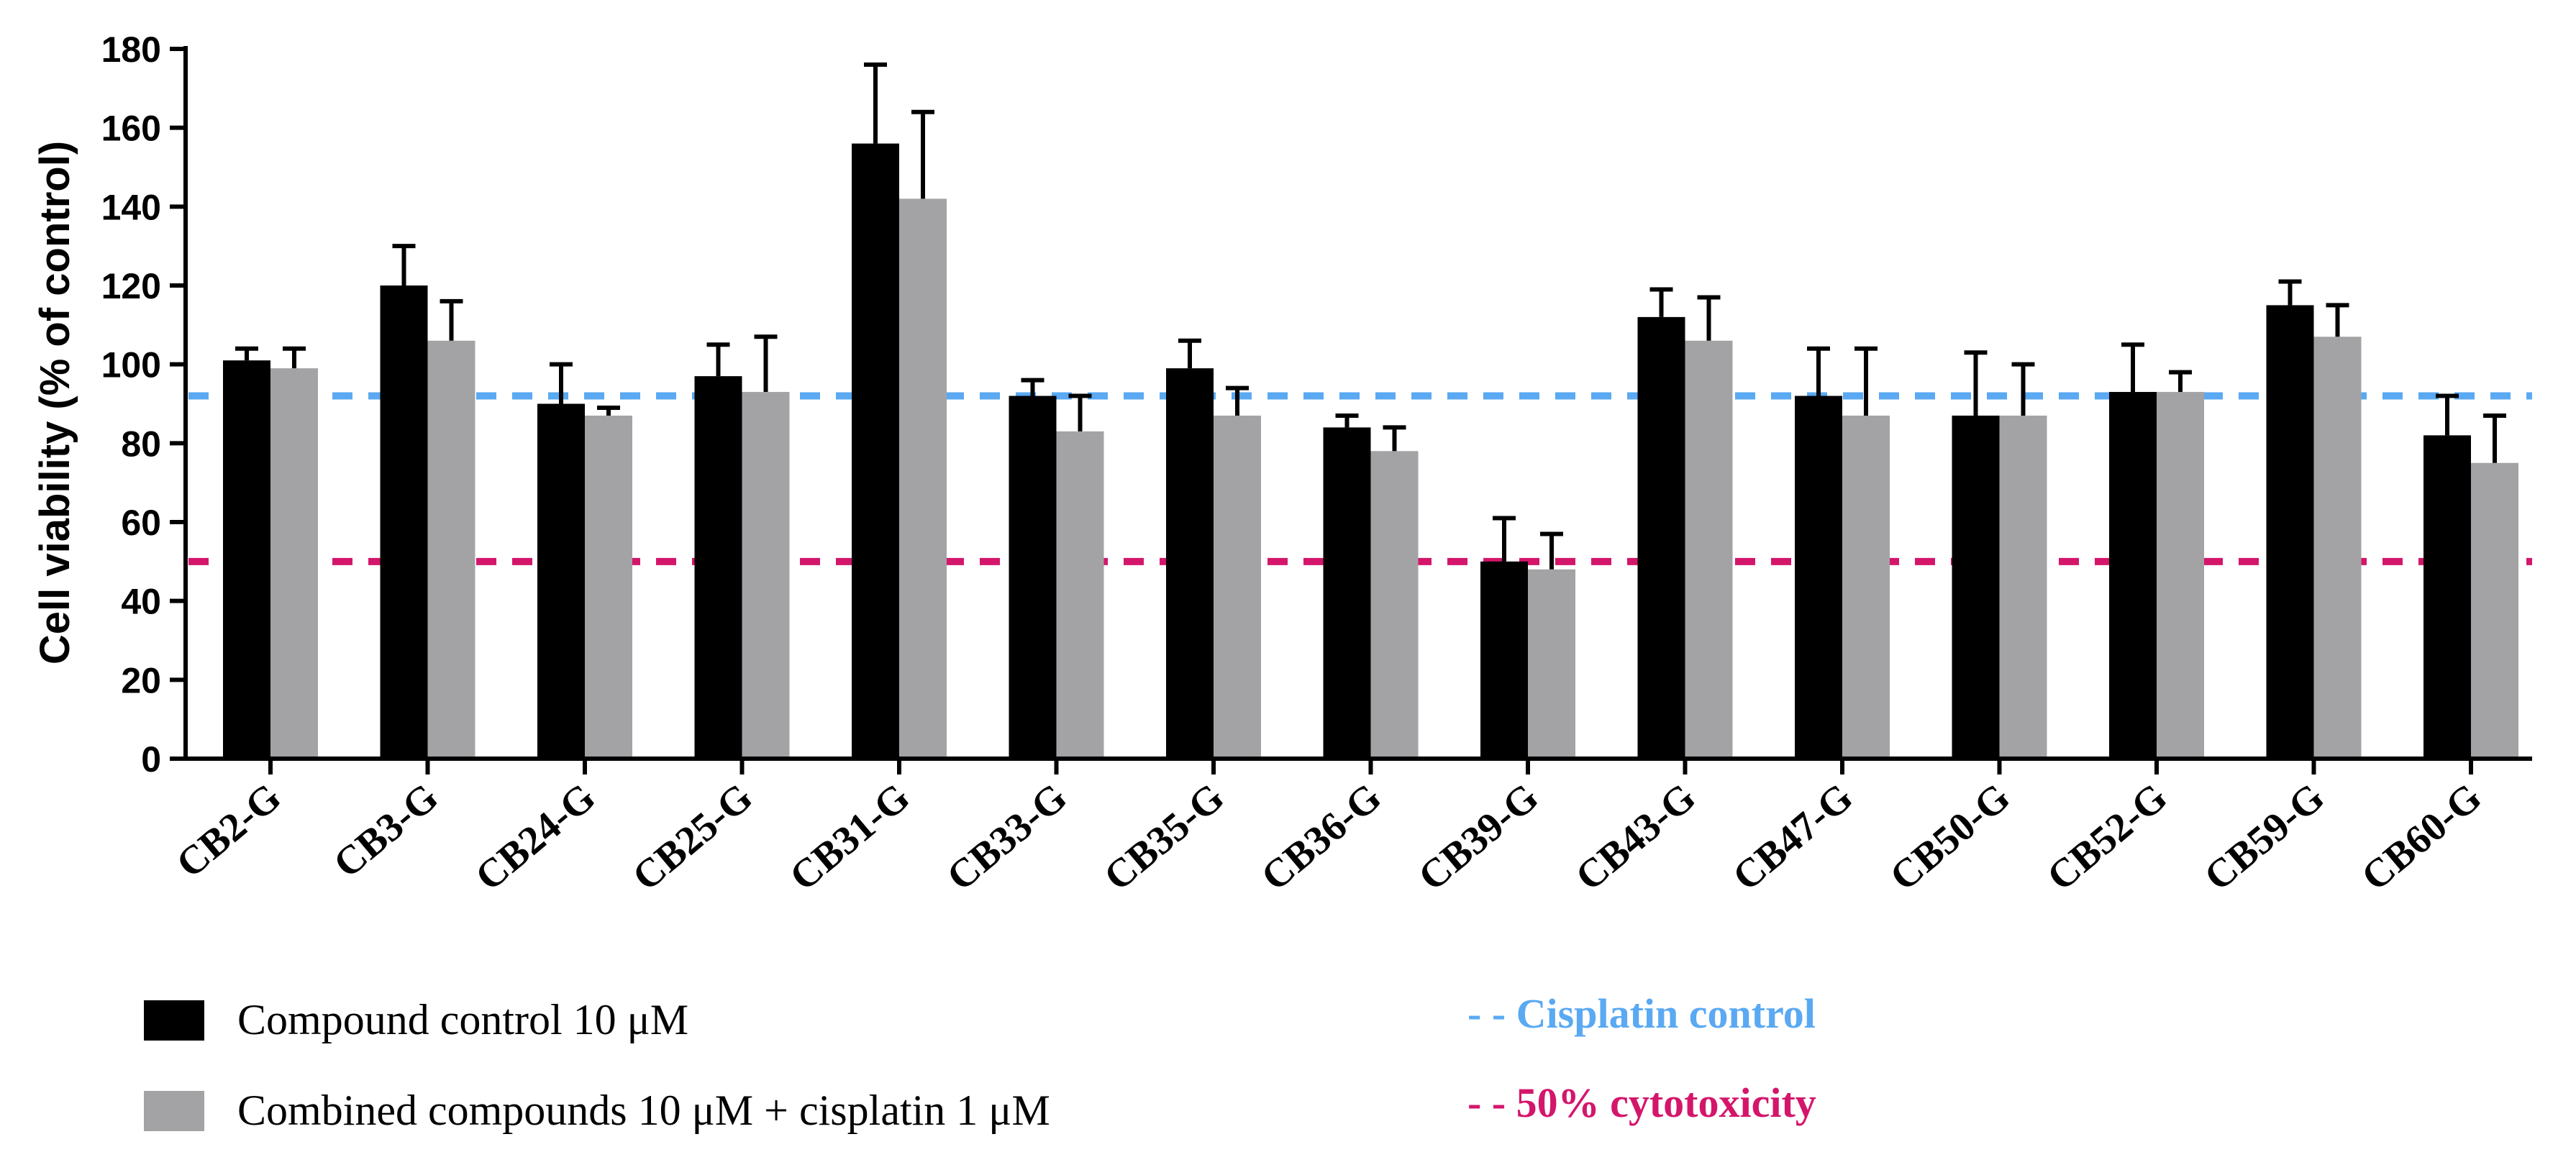 Image resolution: width=2576 pixels, height=1170 pixels. Describe the element at coordinates (131, 286) in the screenshot. I see `y-tick-label: 120` at that location.